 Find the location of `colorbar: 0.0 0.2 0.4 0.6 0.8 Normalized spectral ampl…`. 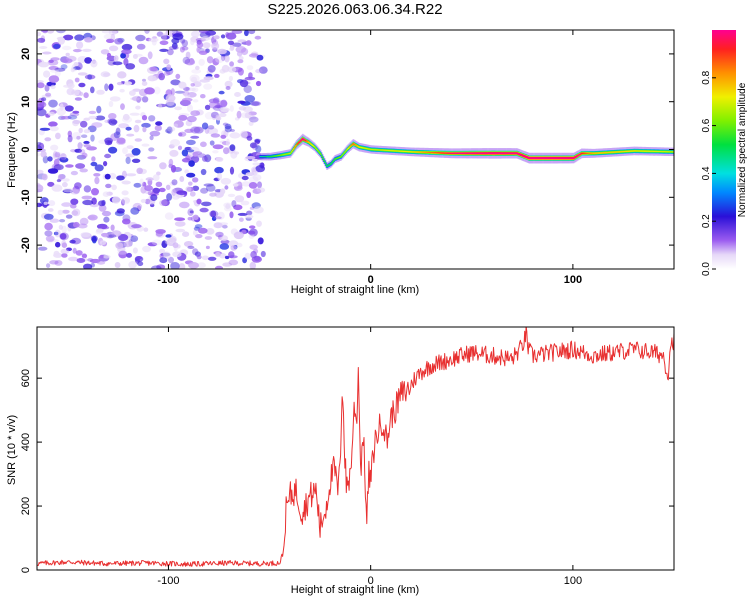

colorbar: 0.0 0.2 0.4 0.6 0.8 Normalized spectral ampl… is located at coordinates (724, 153).